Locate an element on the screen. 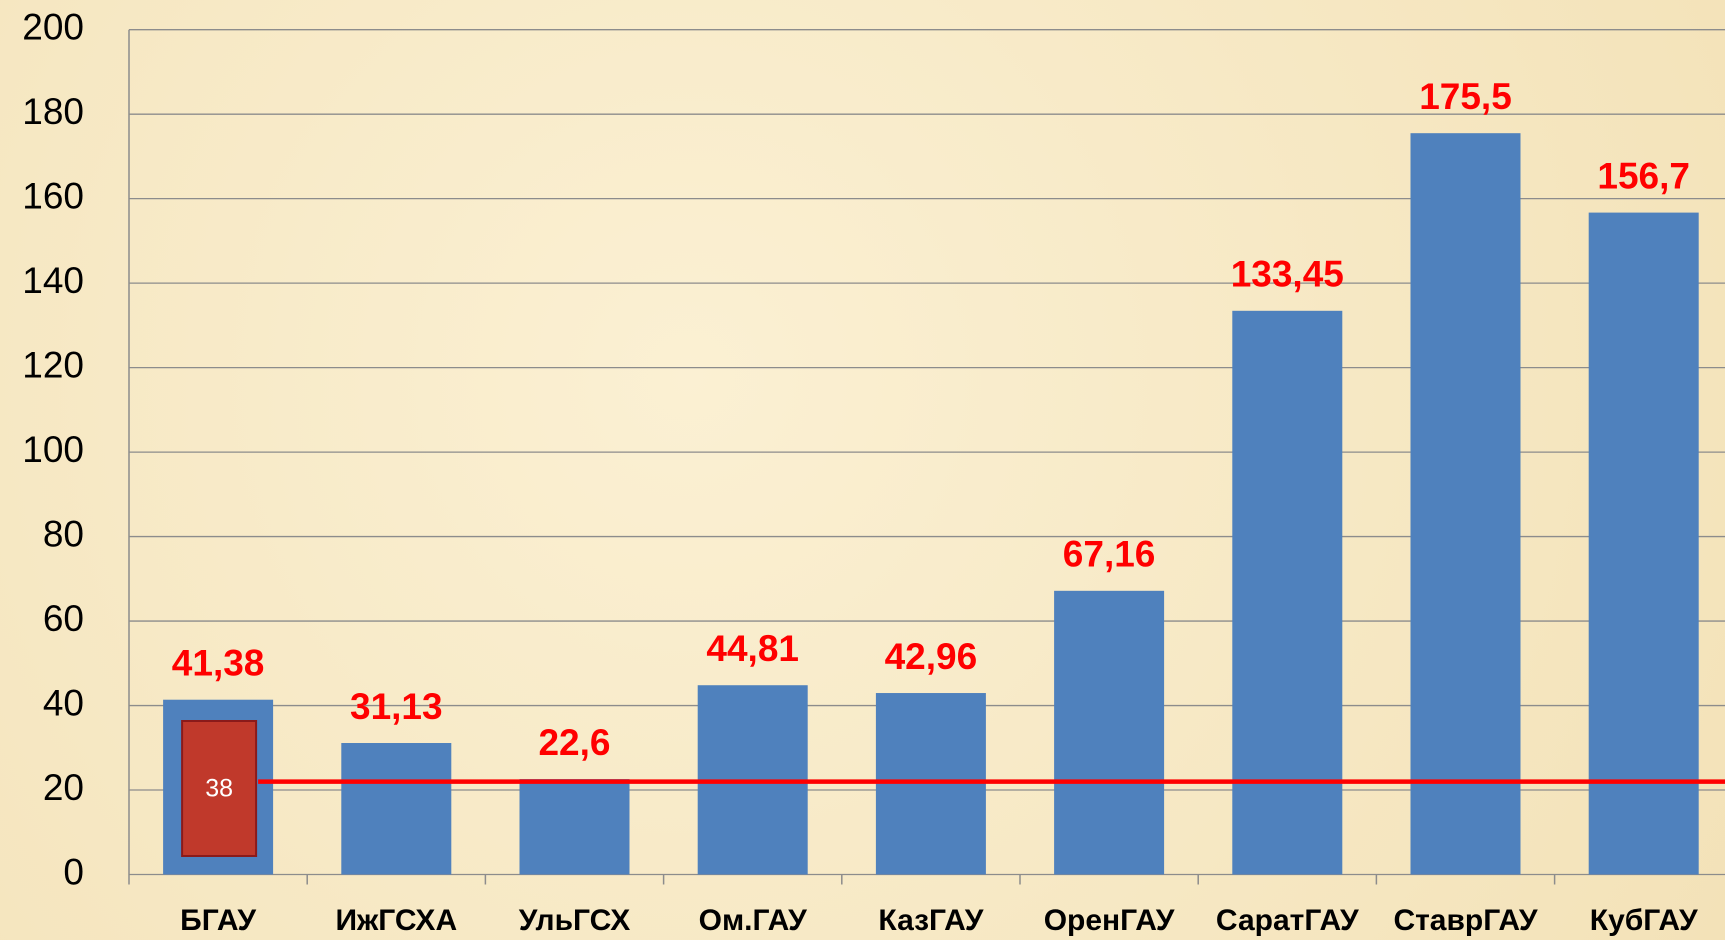 This screenshot has width=1725, height=940. value-label: 133,45 is located at coordinates (1287, 274).